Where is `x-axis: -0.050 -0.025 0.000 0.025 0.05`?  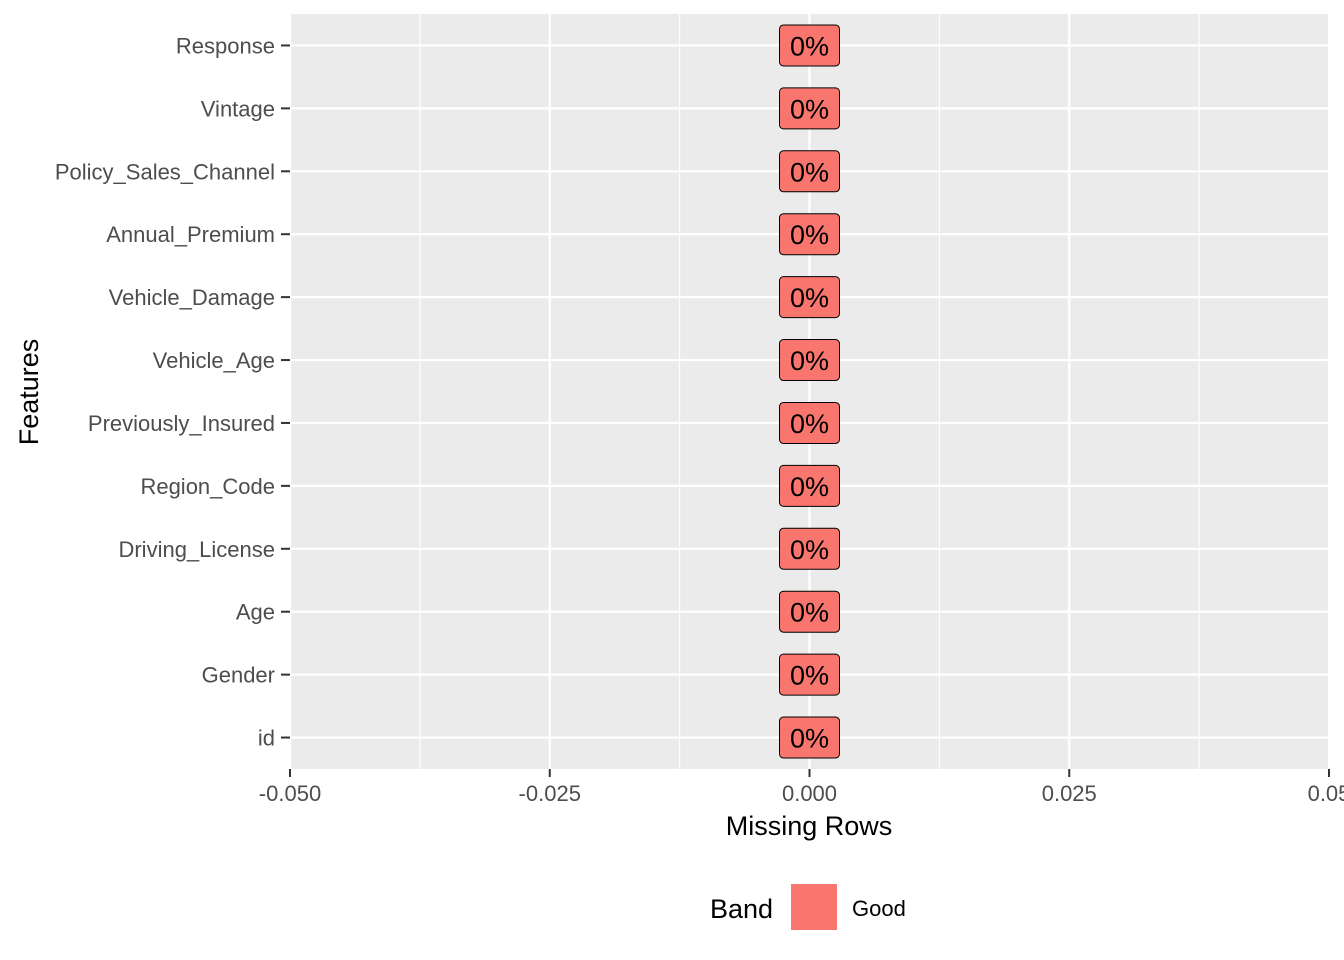
x-axis: -0.050 -0.025 0.000 0.025 0.05 is located at coordinates (801, 787).